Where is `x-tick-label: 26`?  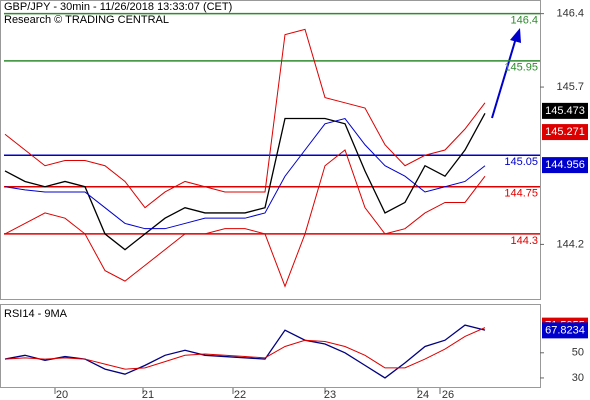 x-tick-label: 26 is located at coordinates (448, 394).